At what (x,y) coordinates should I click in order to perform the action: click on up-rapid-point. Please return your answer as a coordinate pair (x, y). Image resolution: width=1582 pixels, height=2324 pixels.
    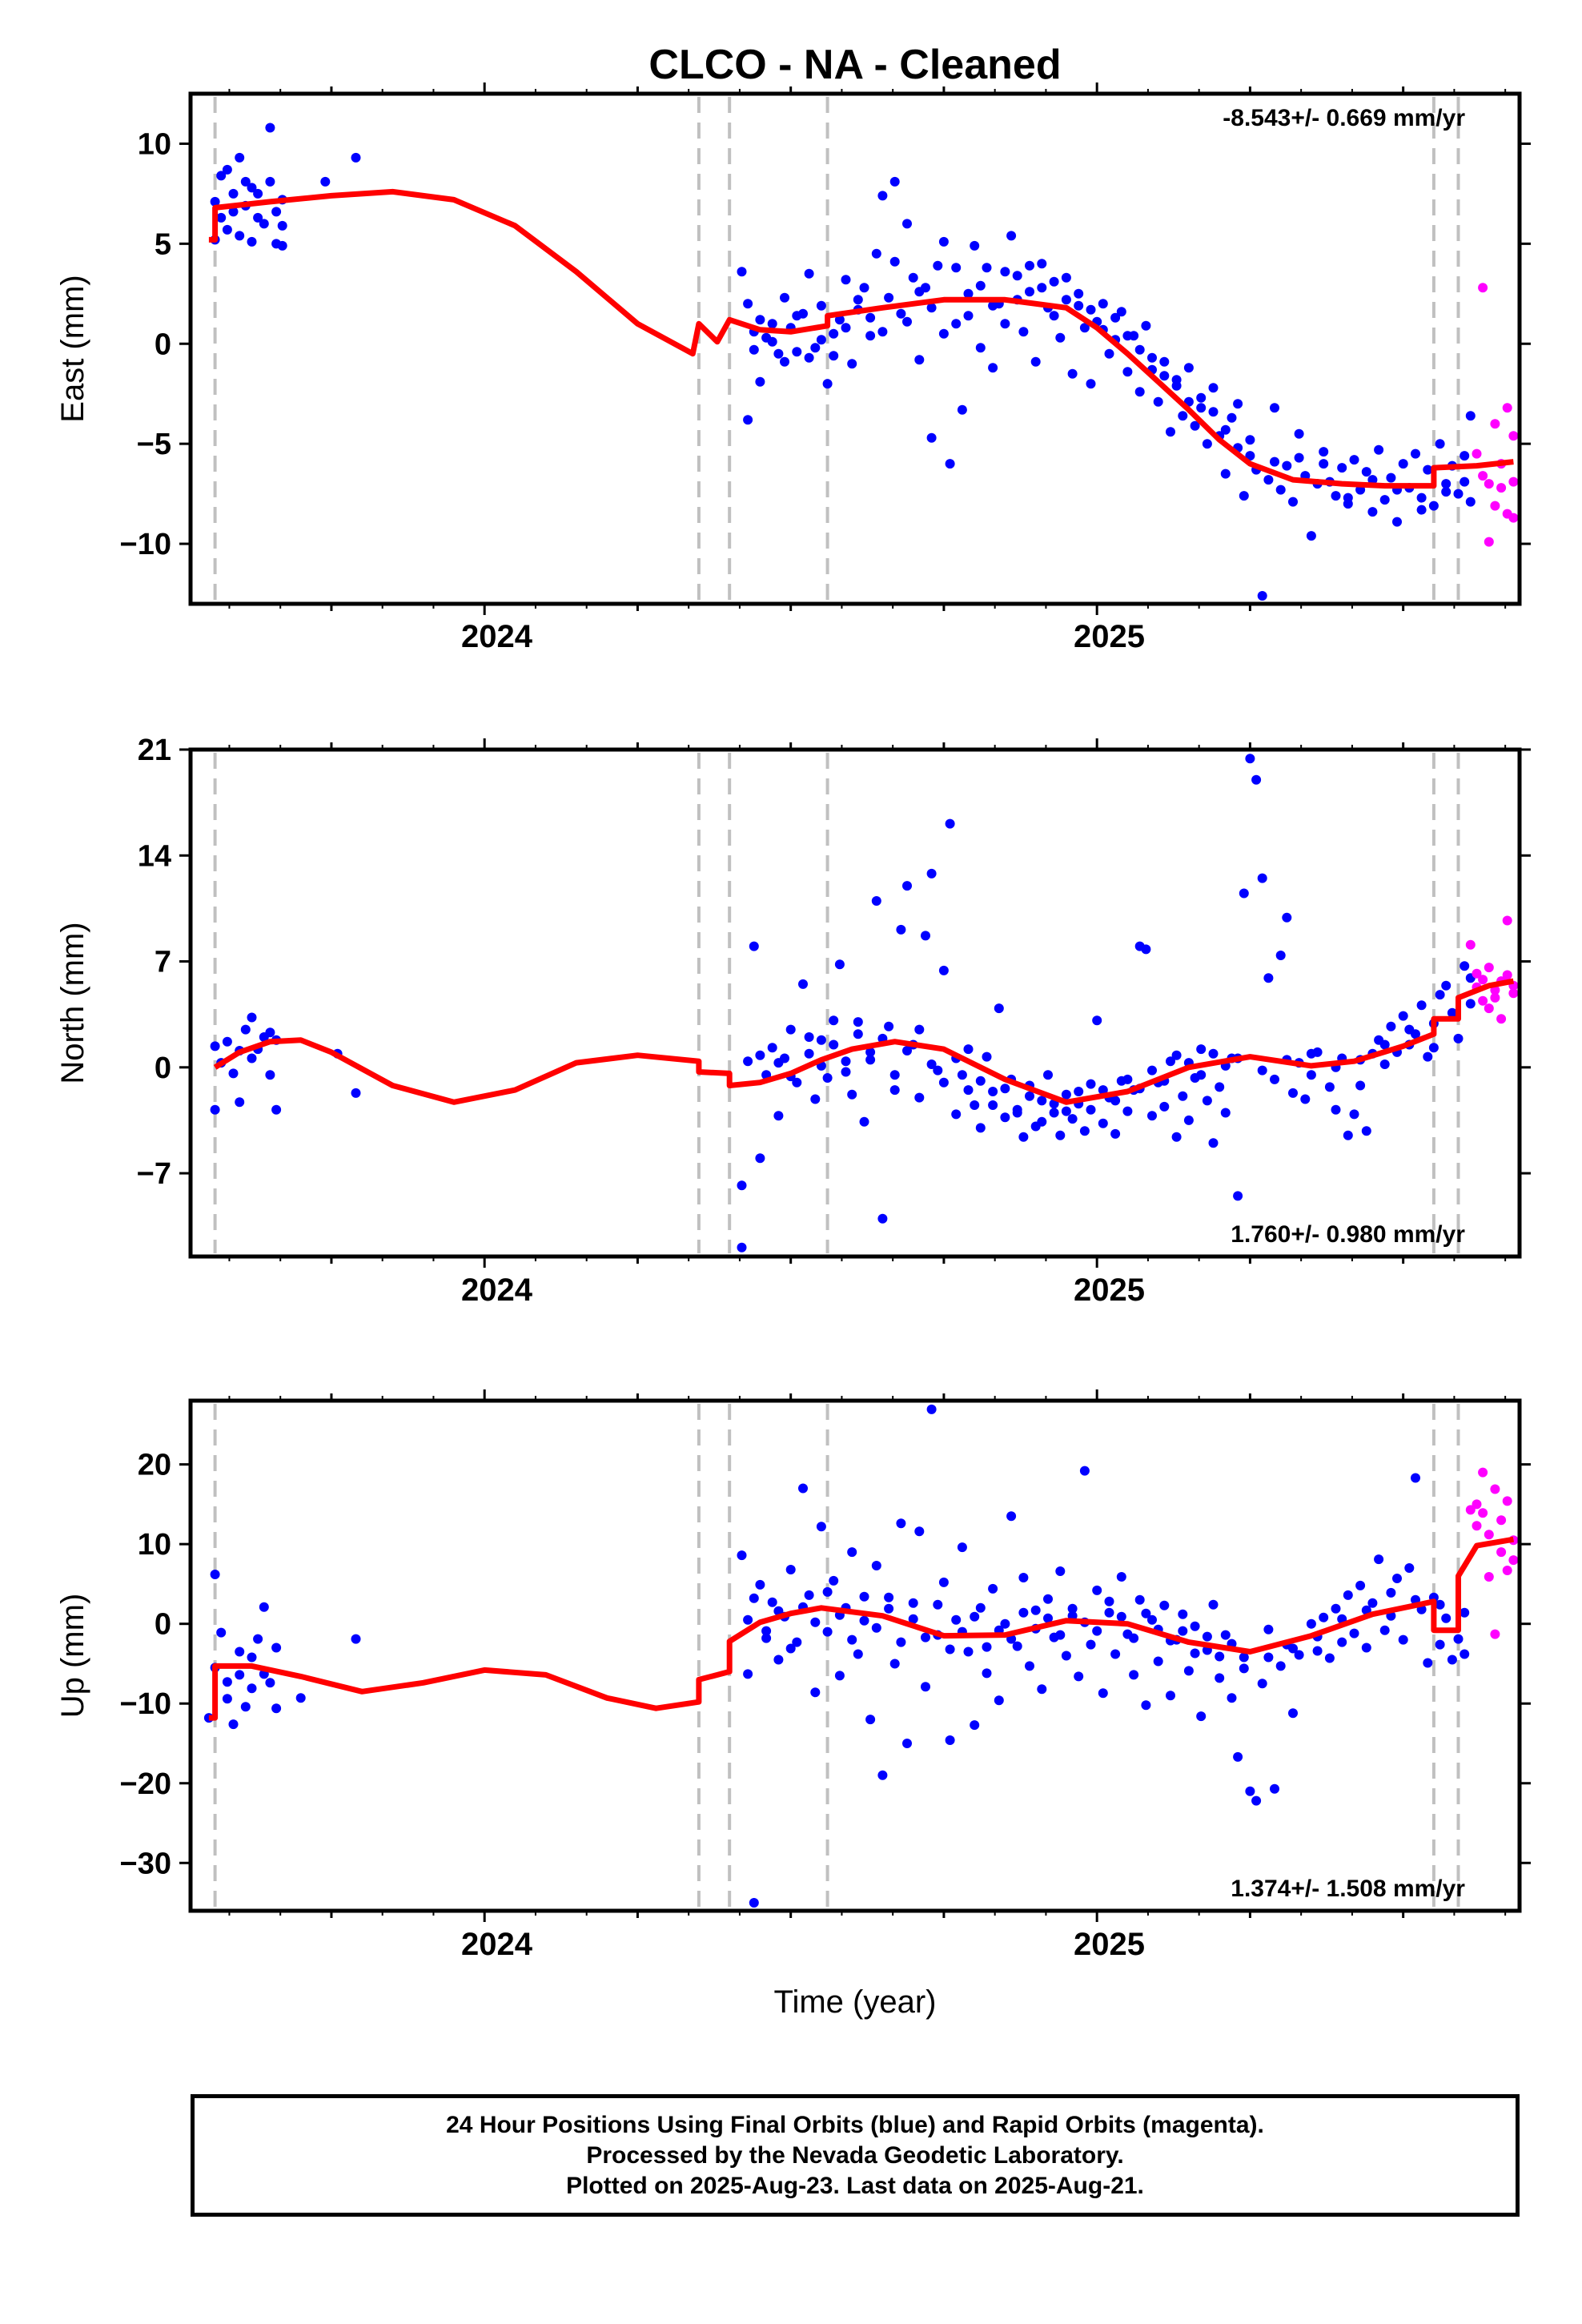
    Looking at the image, I should click on (1495, 1489).